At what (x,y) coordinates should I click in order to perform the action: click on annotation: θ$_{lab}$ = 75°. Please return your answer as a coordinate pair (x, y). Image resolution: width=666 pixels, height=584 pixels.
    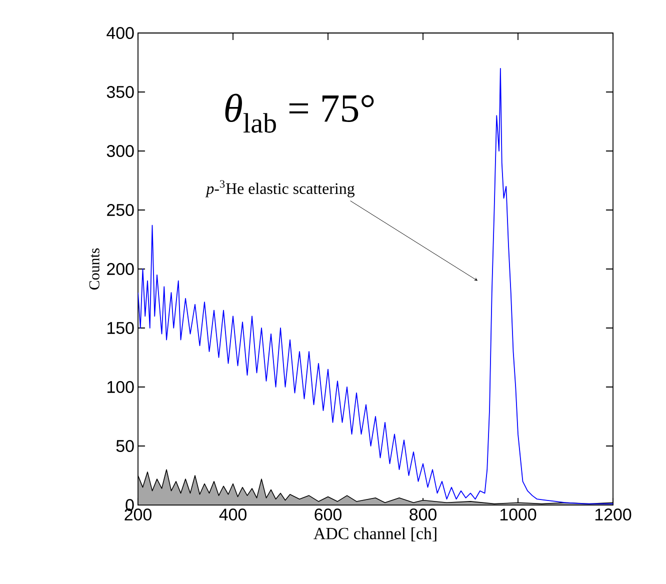
    Looking at the image, I should click on (299, 113).